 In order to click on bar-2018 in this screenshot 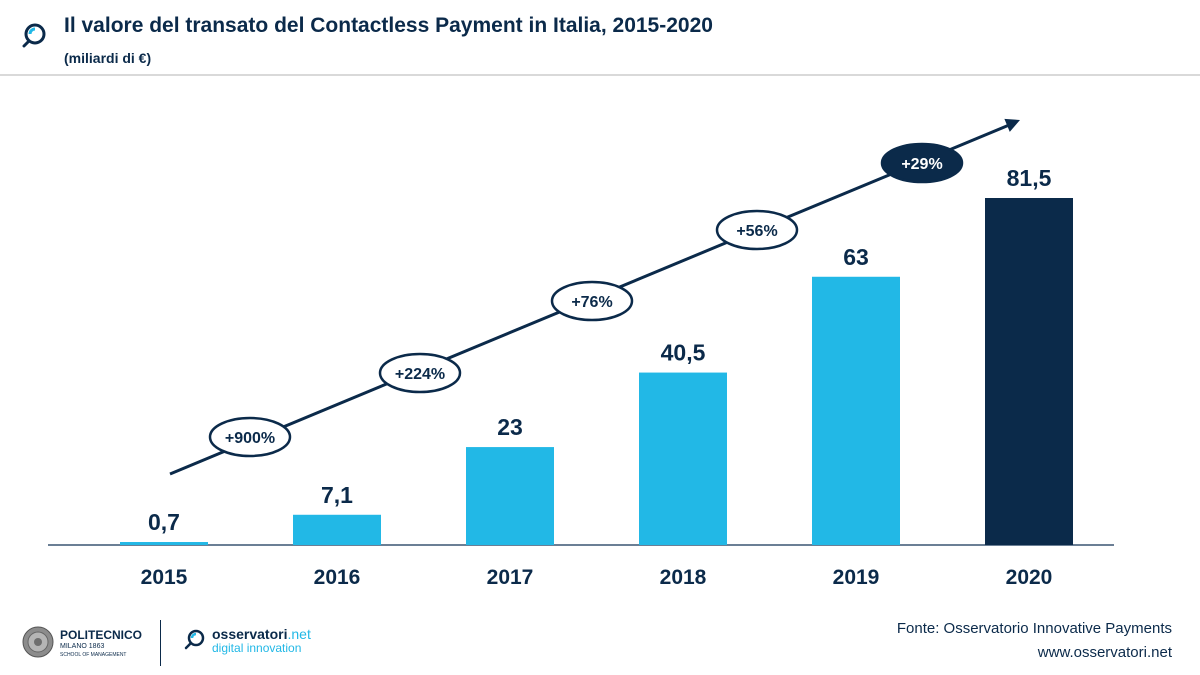, I will do `click(683, 458)`.